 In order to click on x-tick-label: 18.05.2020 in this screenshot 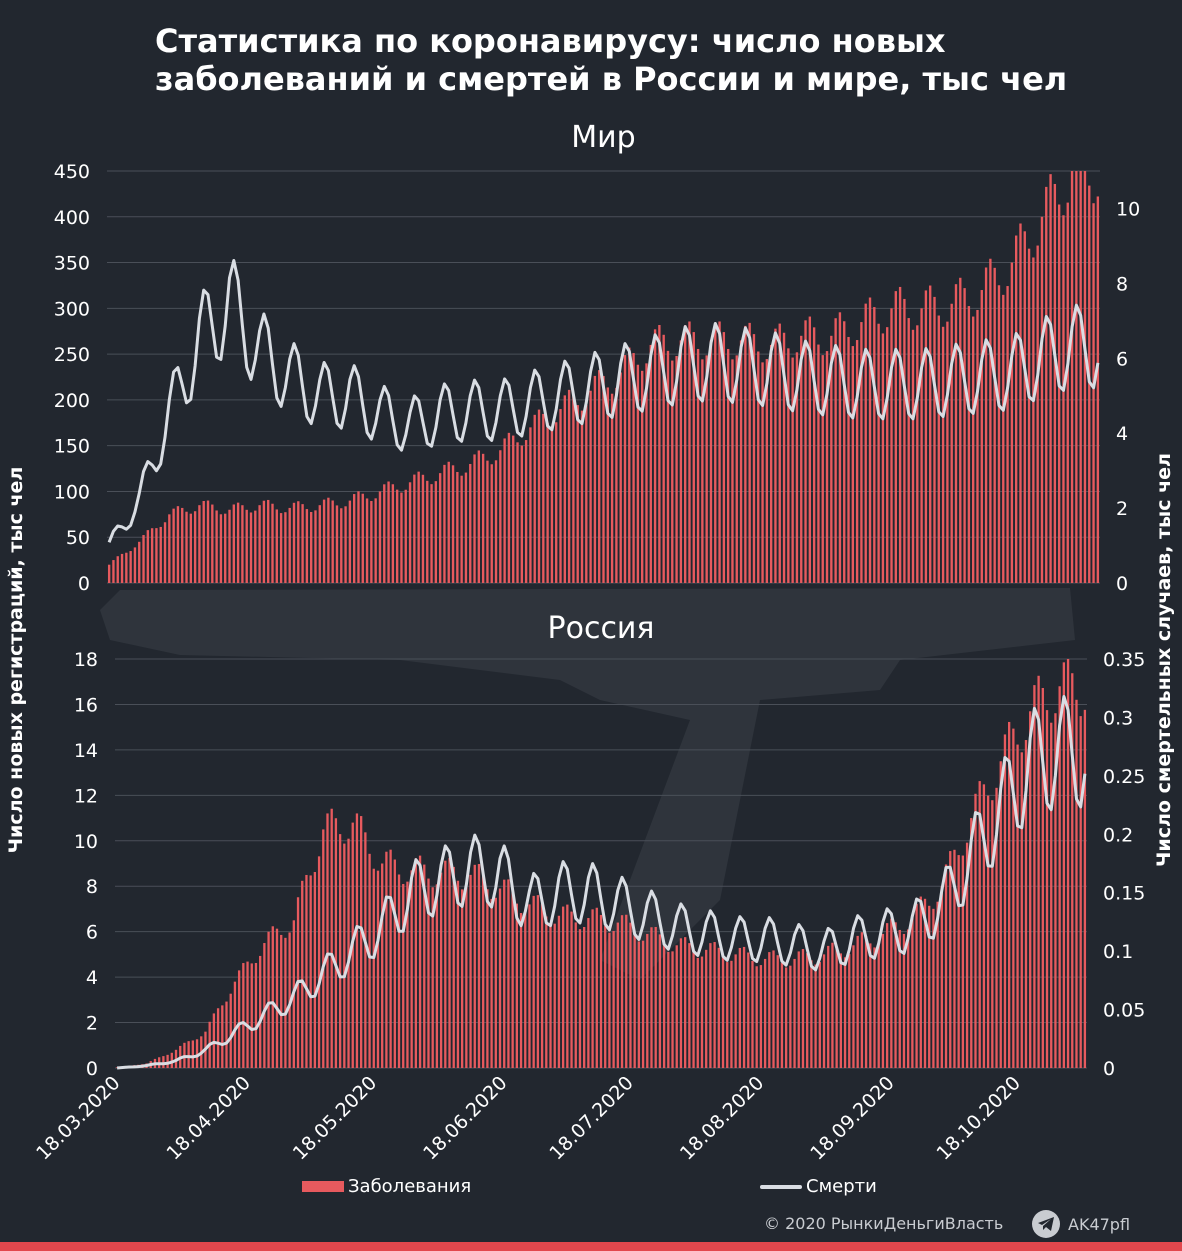, I will do `click(335, 1118)`.